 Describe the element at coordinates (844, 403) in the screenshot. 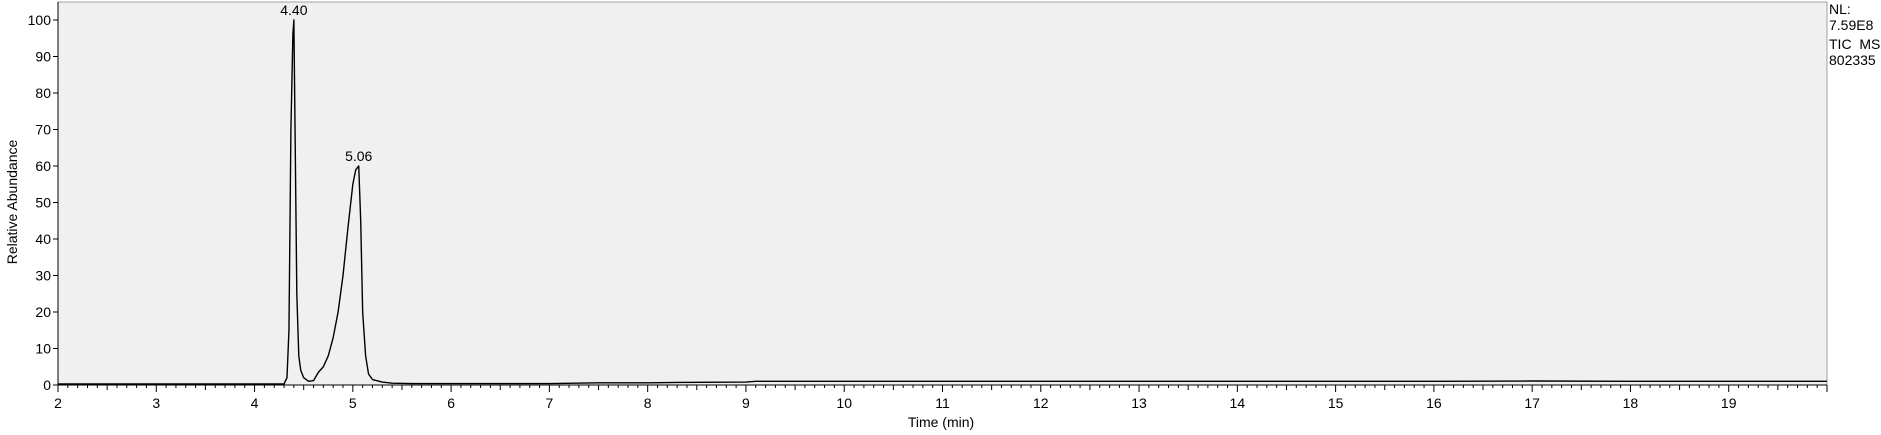

I see `x-tick-label: 10` at that location.